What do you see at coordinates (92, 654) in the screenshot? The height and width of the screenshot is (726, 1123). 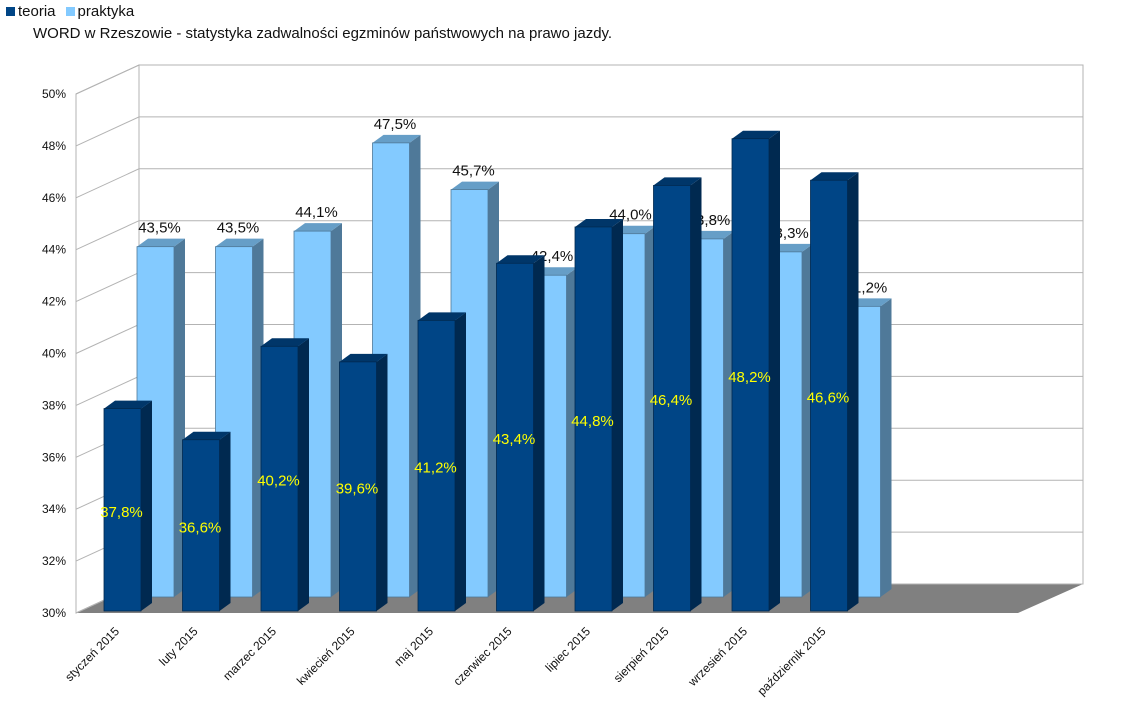 I see `x-tick-label: styczeń 2015` at bounding box center [92, 654].